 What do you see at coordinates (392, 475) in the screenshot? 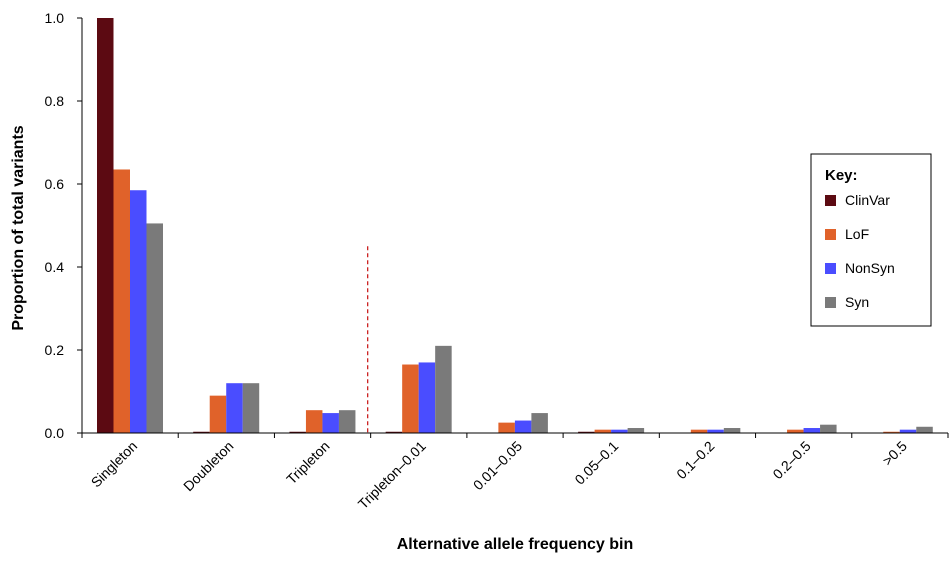
I see `x-tick-label: Tripleton–0.01` at bounding box center [392, 475].